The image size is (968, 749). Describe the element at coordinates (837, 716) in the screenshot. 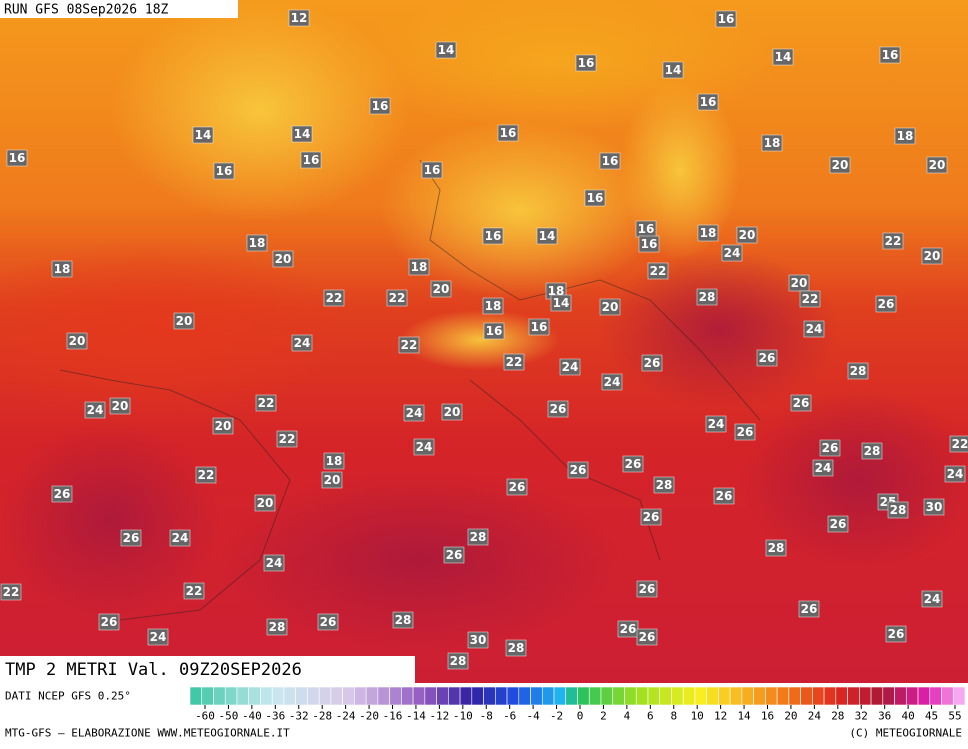

I see `colorbar-tick-label: 28` at that location.